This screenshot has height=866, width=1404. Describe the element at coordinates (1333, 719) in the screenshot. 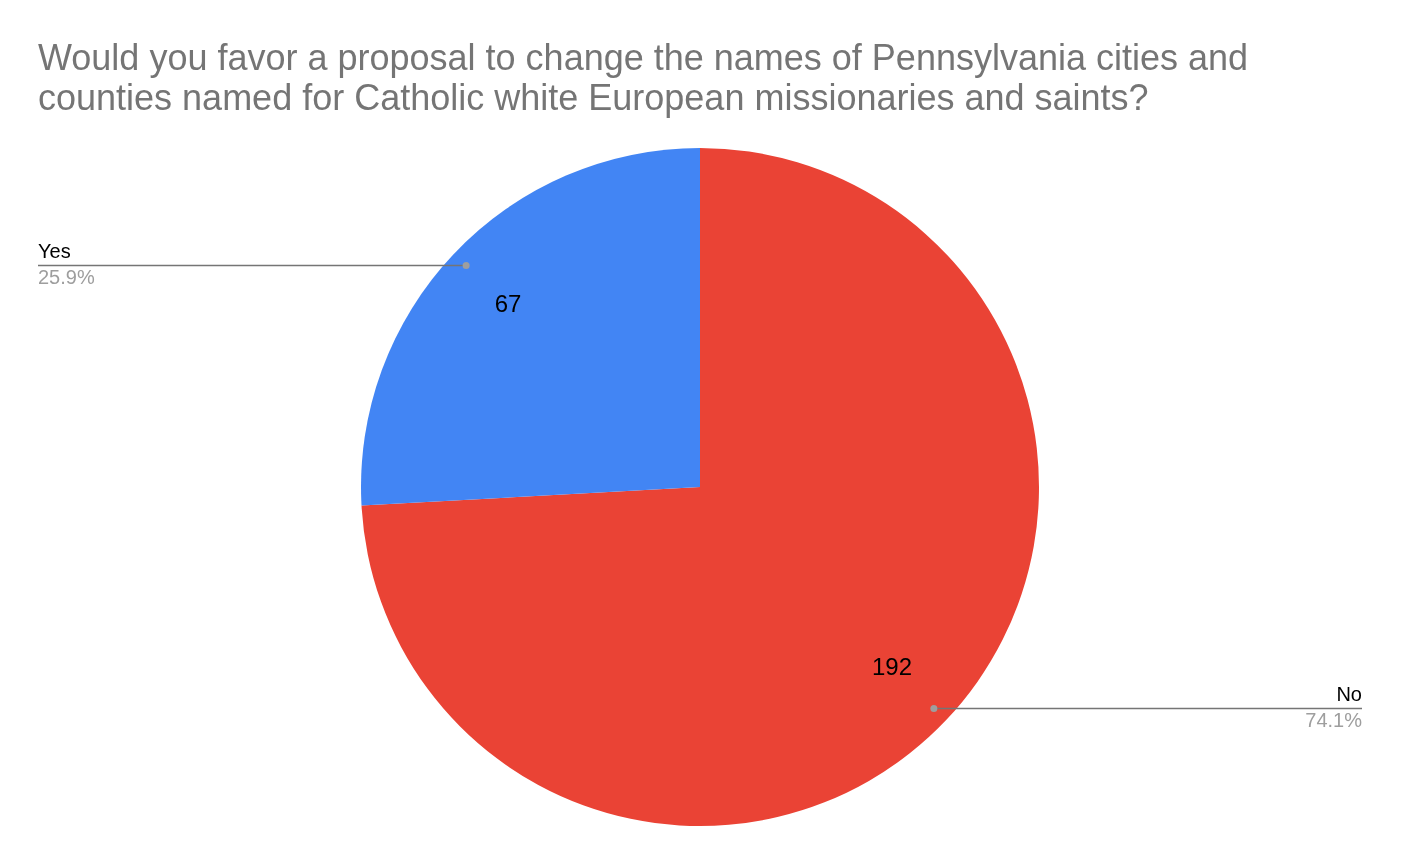

I see `text: 74.1%` at that location.